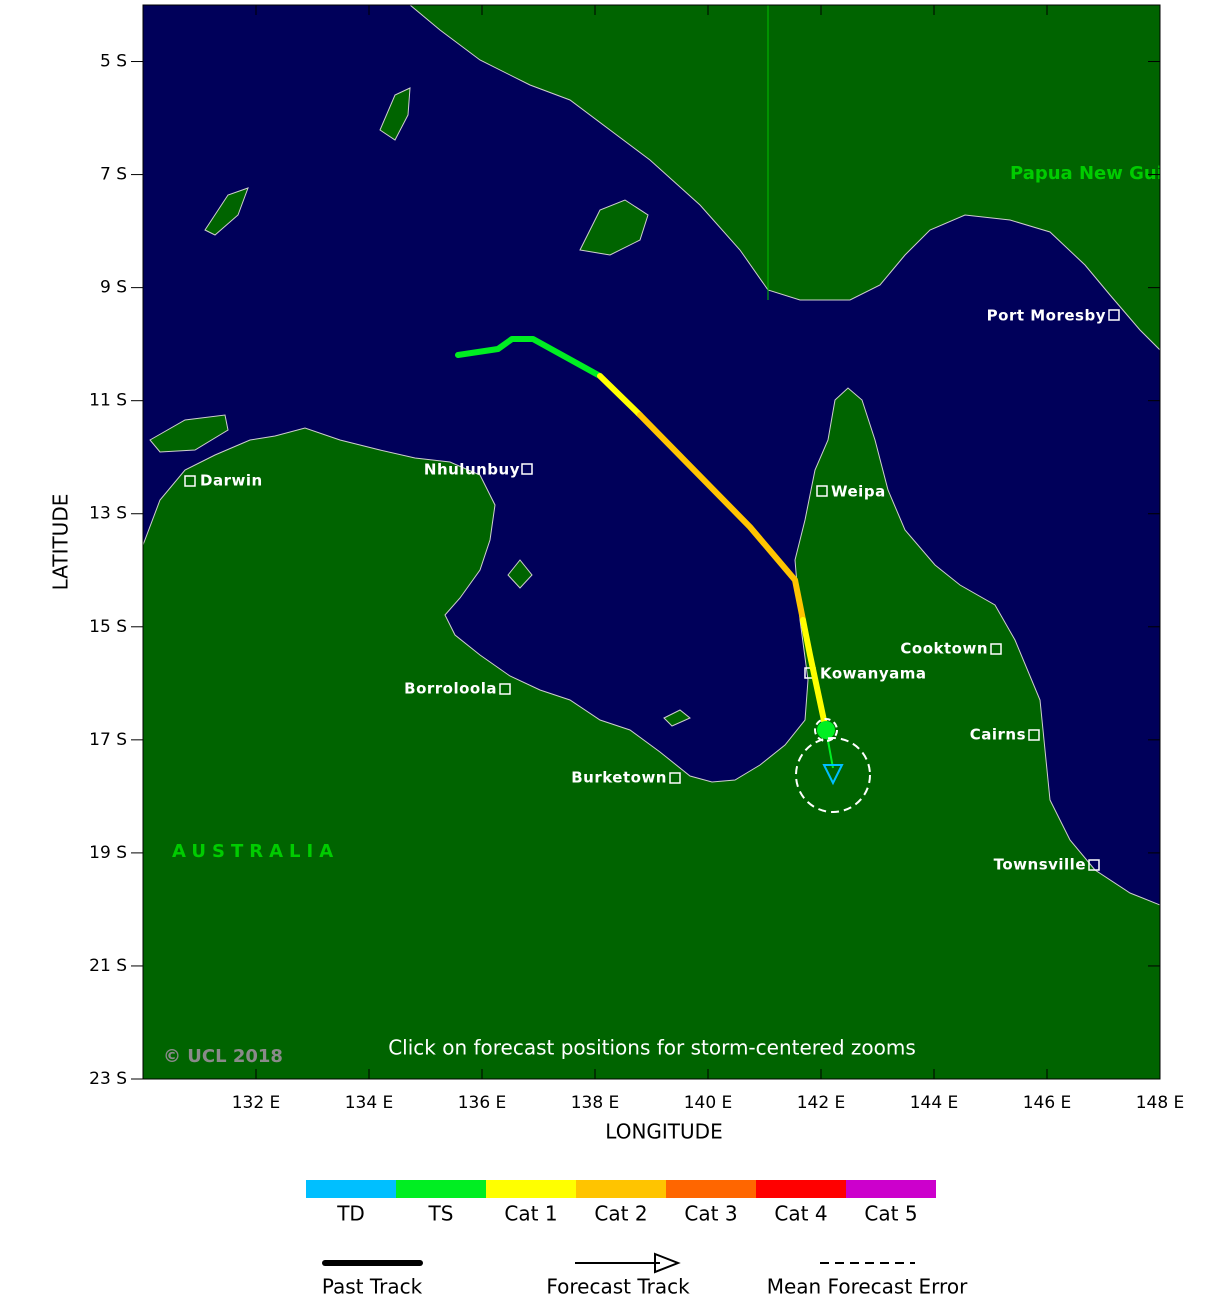  What do you see at coordinates (663, 1132) in the screenshot?
I see `x-axis-label: LONGITUDE` at bounding box center [663, 1132].